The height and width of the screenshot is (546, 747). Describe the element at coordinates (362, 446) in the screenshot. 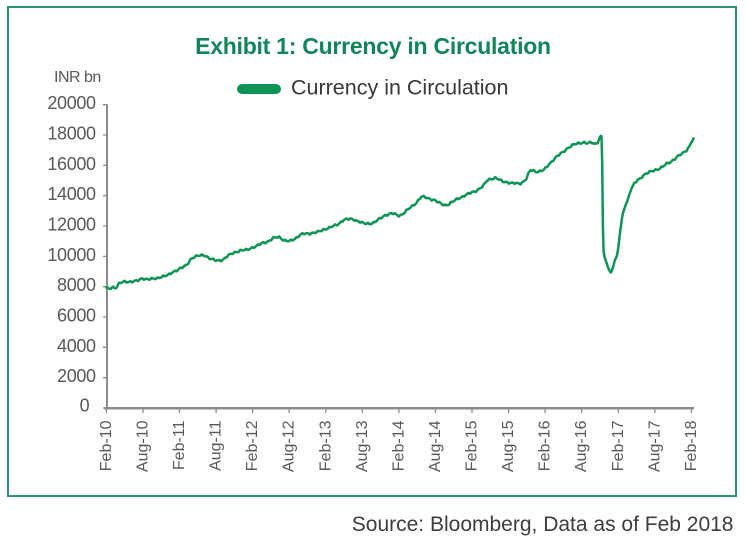

I see `svg-text: Aug-13` at that location.